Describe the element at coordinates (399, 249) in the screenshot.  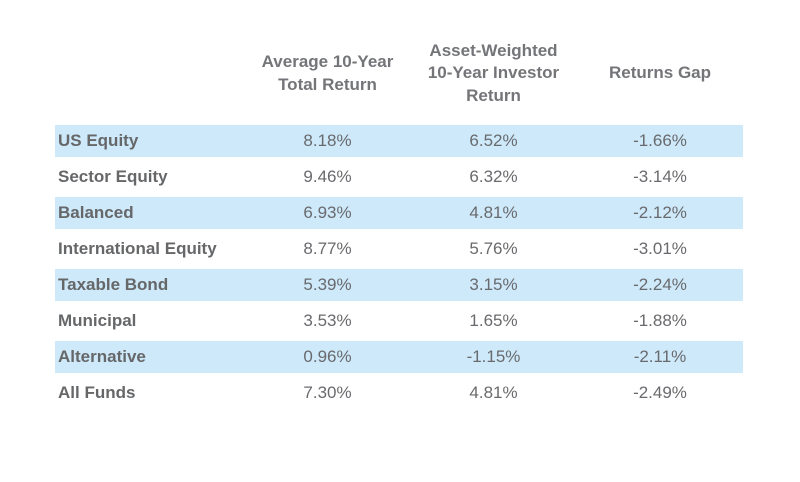
I see `table-row-international-equity: International Equity 8.77% 5.76% -3.01%` at that location.